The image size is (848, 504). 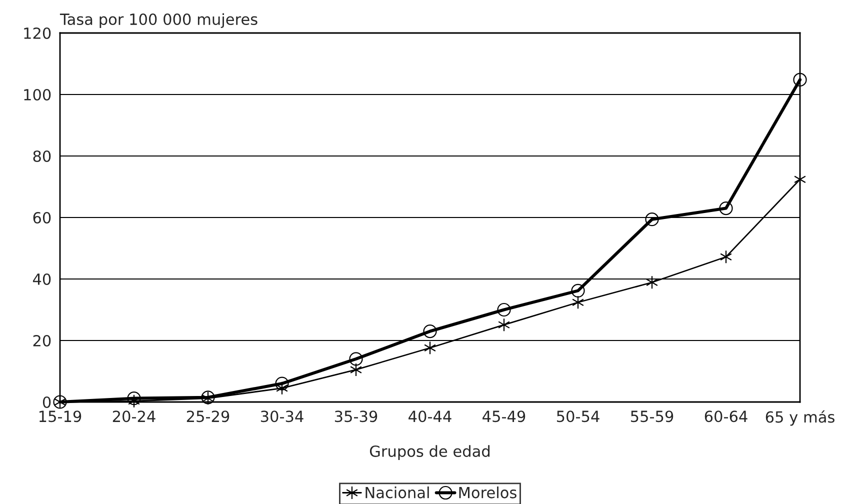 What do you see at coordinates (800, 418) in the screenshot?
I see `x-tick-label: 65 y más` at bounding box center [800, 418].